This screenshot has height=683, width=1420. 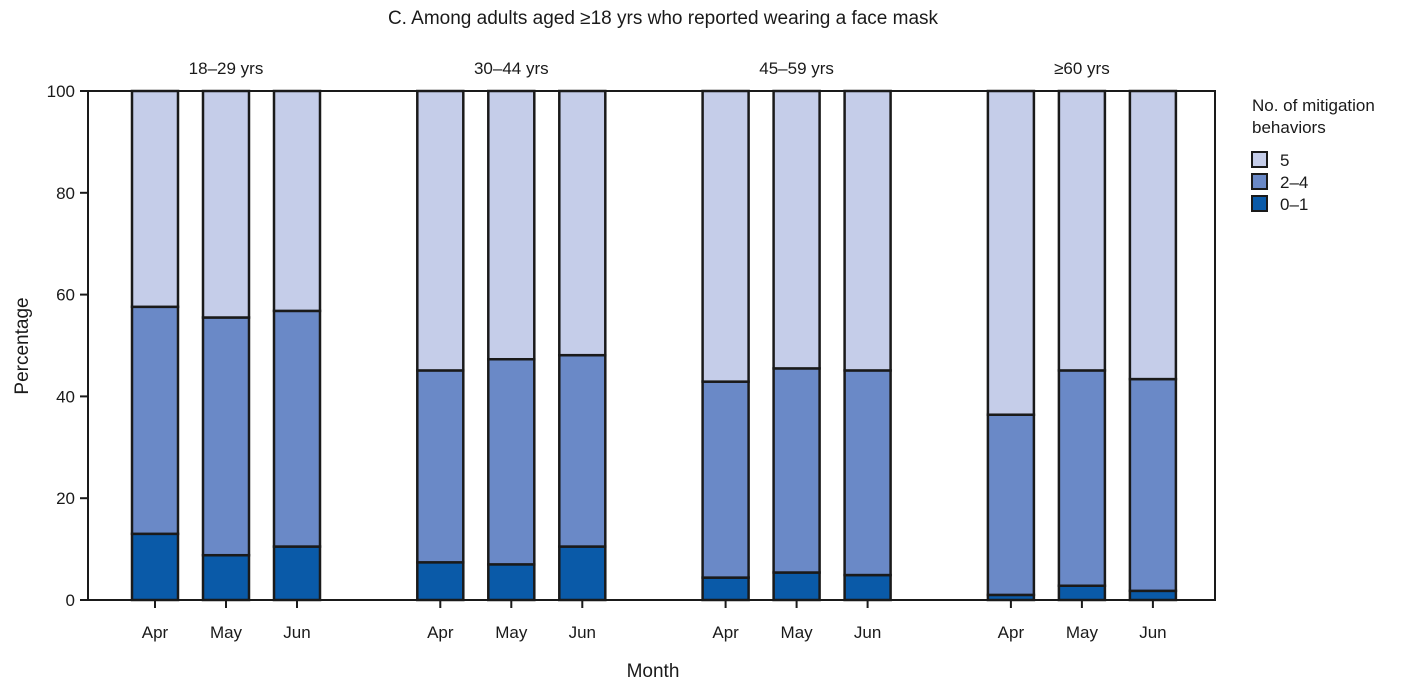 What do you see at coordinates (65, 193) in the screenshot?
I see `y-tick-label: 80` at bounding box center [65, 193].